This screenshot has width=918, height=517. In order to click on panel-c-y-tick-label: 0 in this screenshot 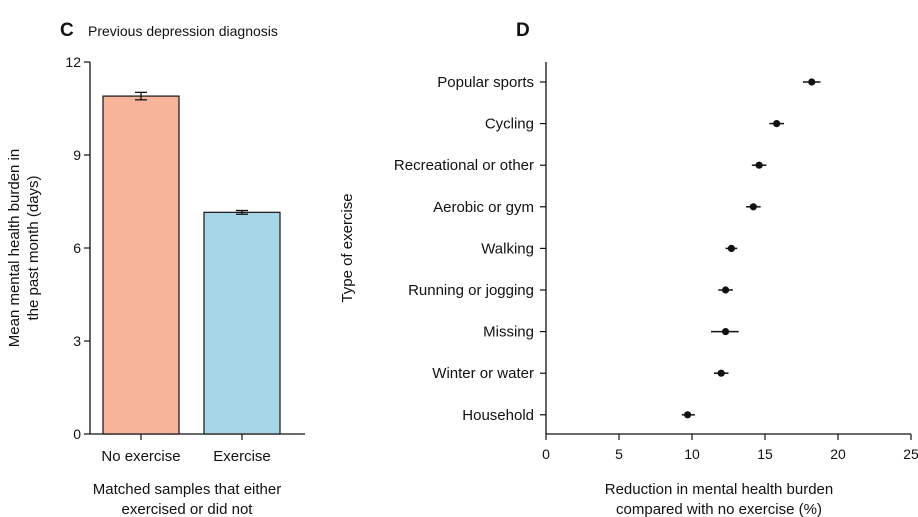, I will do `click(77, 434)`.